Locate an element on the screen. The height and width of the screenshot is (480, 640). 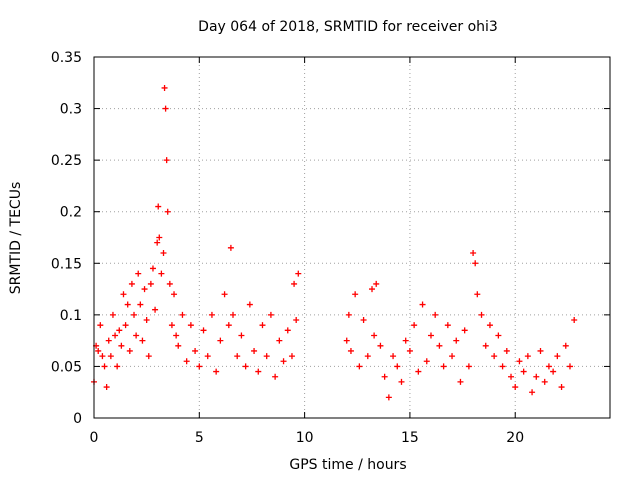
y-tick-label: 0.05 is located at coordinates (66, 367).